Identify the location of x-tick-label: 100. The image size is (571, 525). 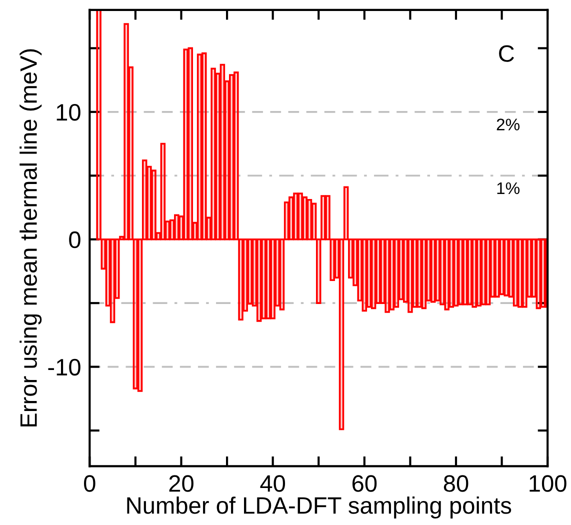
(548, 483).